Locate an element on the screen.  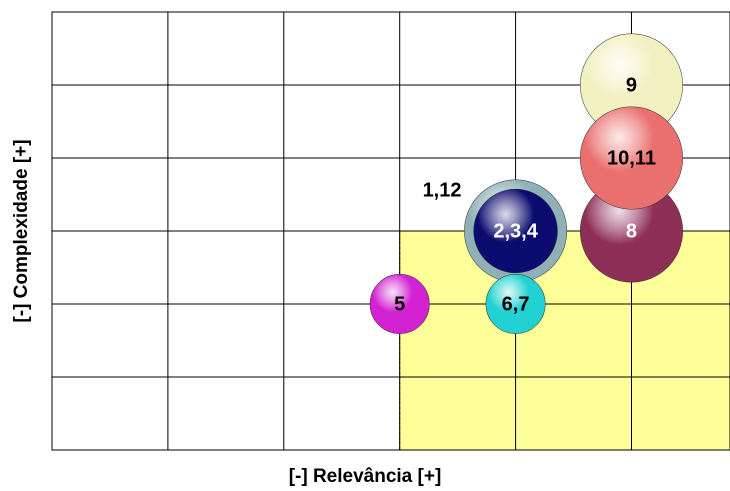
bubble-label: 8 is located at coordinates (631, 231).